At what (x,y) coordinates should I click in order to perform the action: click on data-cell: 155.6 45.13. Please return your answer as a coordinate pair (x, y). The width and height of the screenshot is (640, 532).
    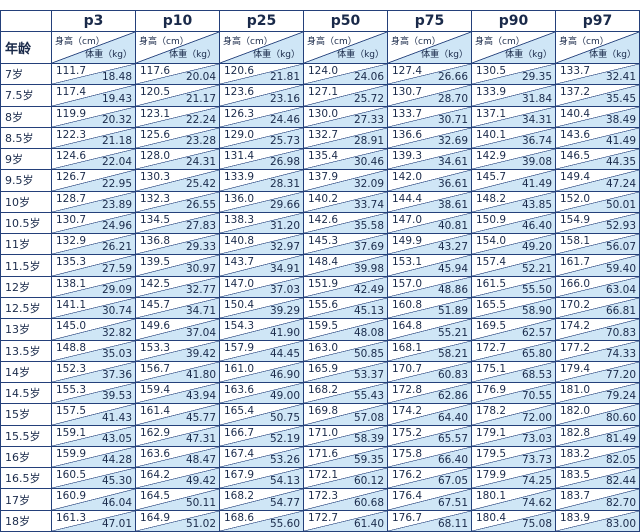
    Looking at the image, I should click on (346, 309).